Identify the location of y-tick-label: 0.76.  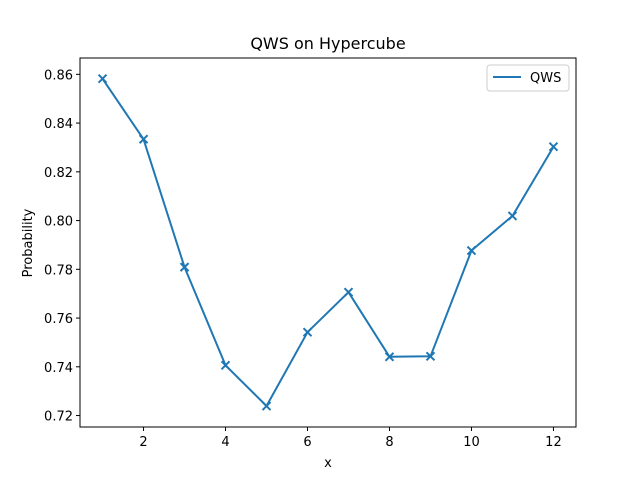
(58, 319).